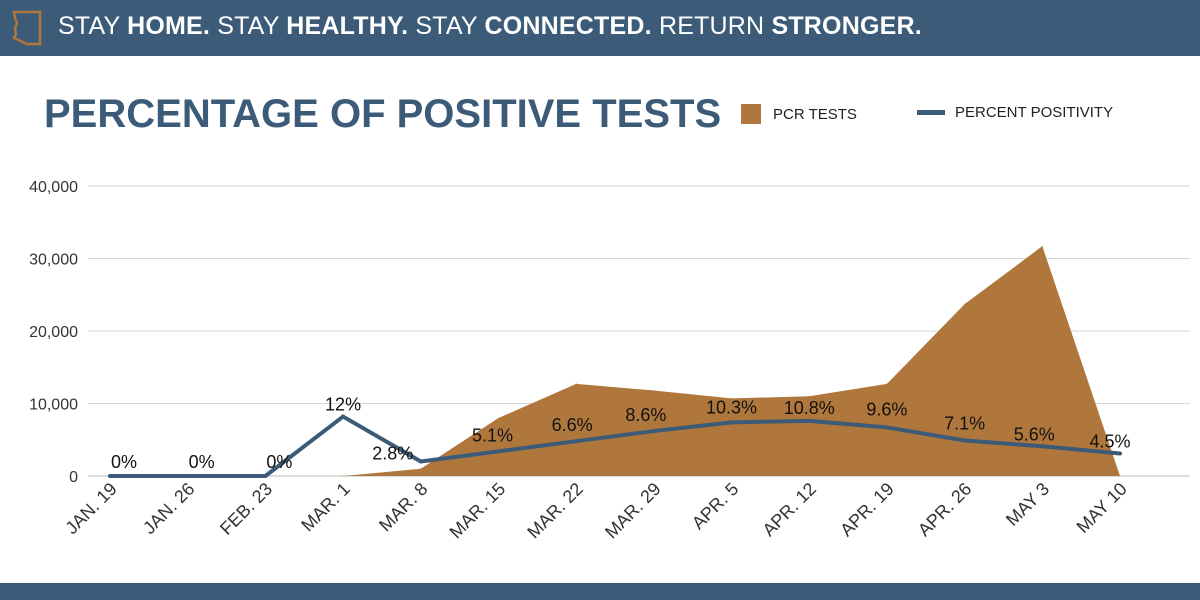  What do you see at coordinates (53, 332) in the screenshot?
I see `y-tick-label: 20,000` at bounding box center [53, 332].